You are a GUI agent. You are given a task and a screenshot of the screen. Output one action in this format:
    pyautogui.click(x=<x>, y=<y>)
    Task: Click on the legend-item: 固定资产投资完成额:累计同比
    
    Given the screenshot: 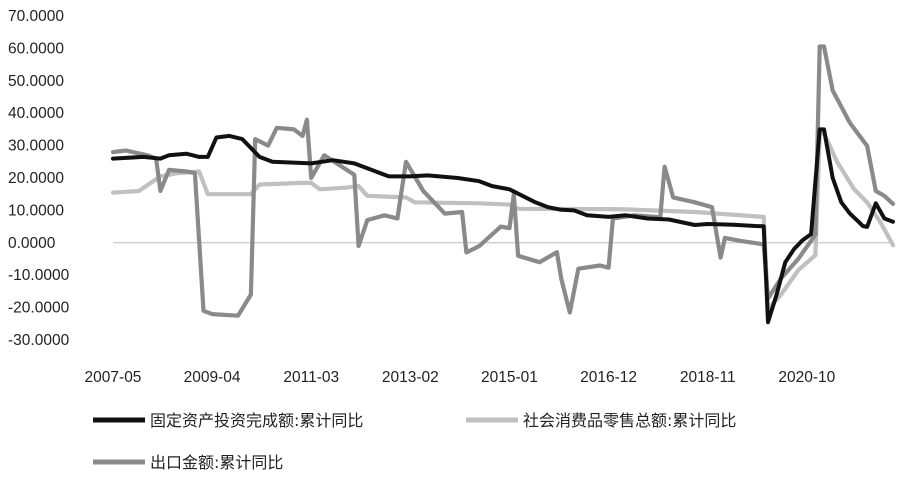 What is the action you would take?
    pyautogui.click(x=228, y=420)
    